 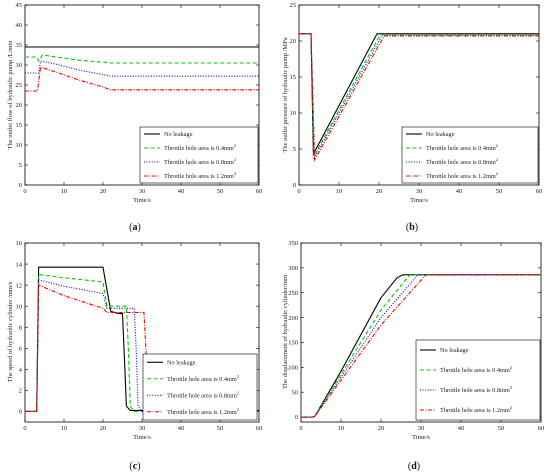 I want to click on y-tick-label: 14, so click(x=19, y=264).